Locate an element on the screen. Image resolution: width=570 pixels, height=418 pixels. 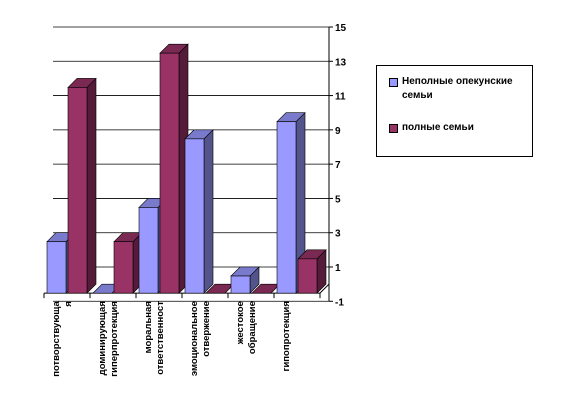
legend-item-series-2: полные семьи is located at coordinates (459, 128).